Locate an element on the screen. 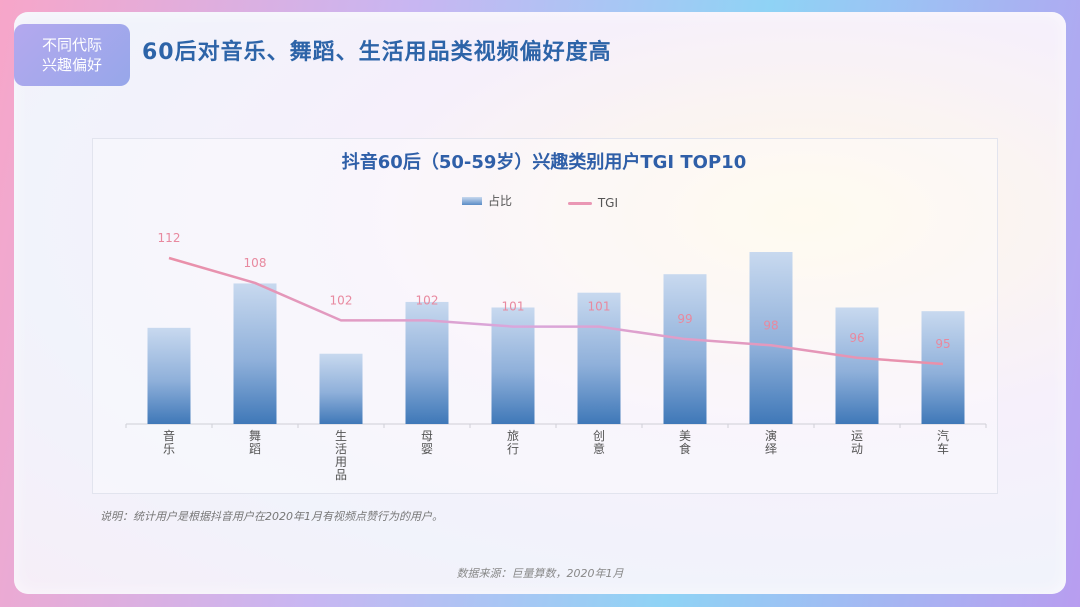 The height and width of the screenshot is (607, 1080). chart-title: 抖音60后（50-59岁）兴趣类别用户TGI TOP10 is located at coordinates (544, 162).